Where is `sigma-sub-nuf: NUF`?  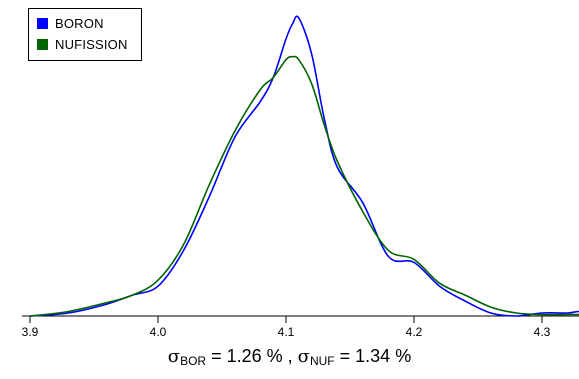 sigma-sub-nuf: NUF is located at coordinates (322, 361).